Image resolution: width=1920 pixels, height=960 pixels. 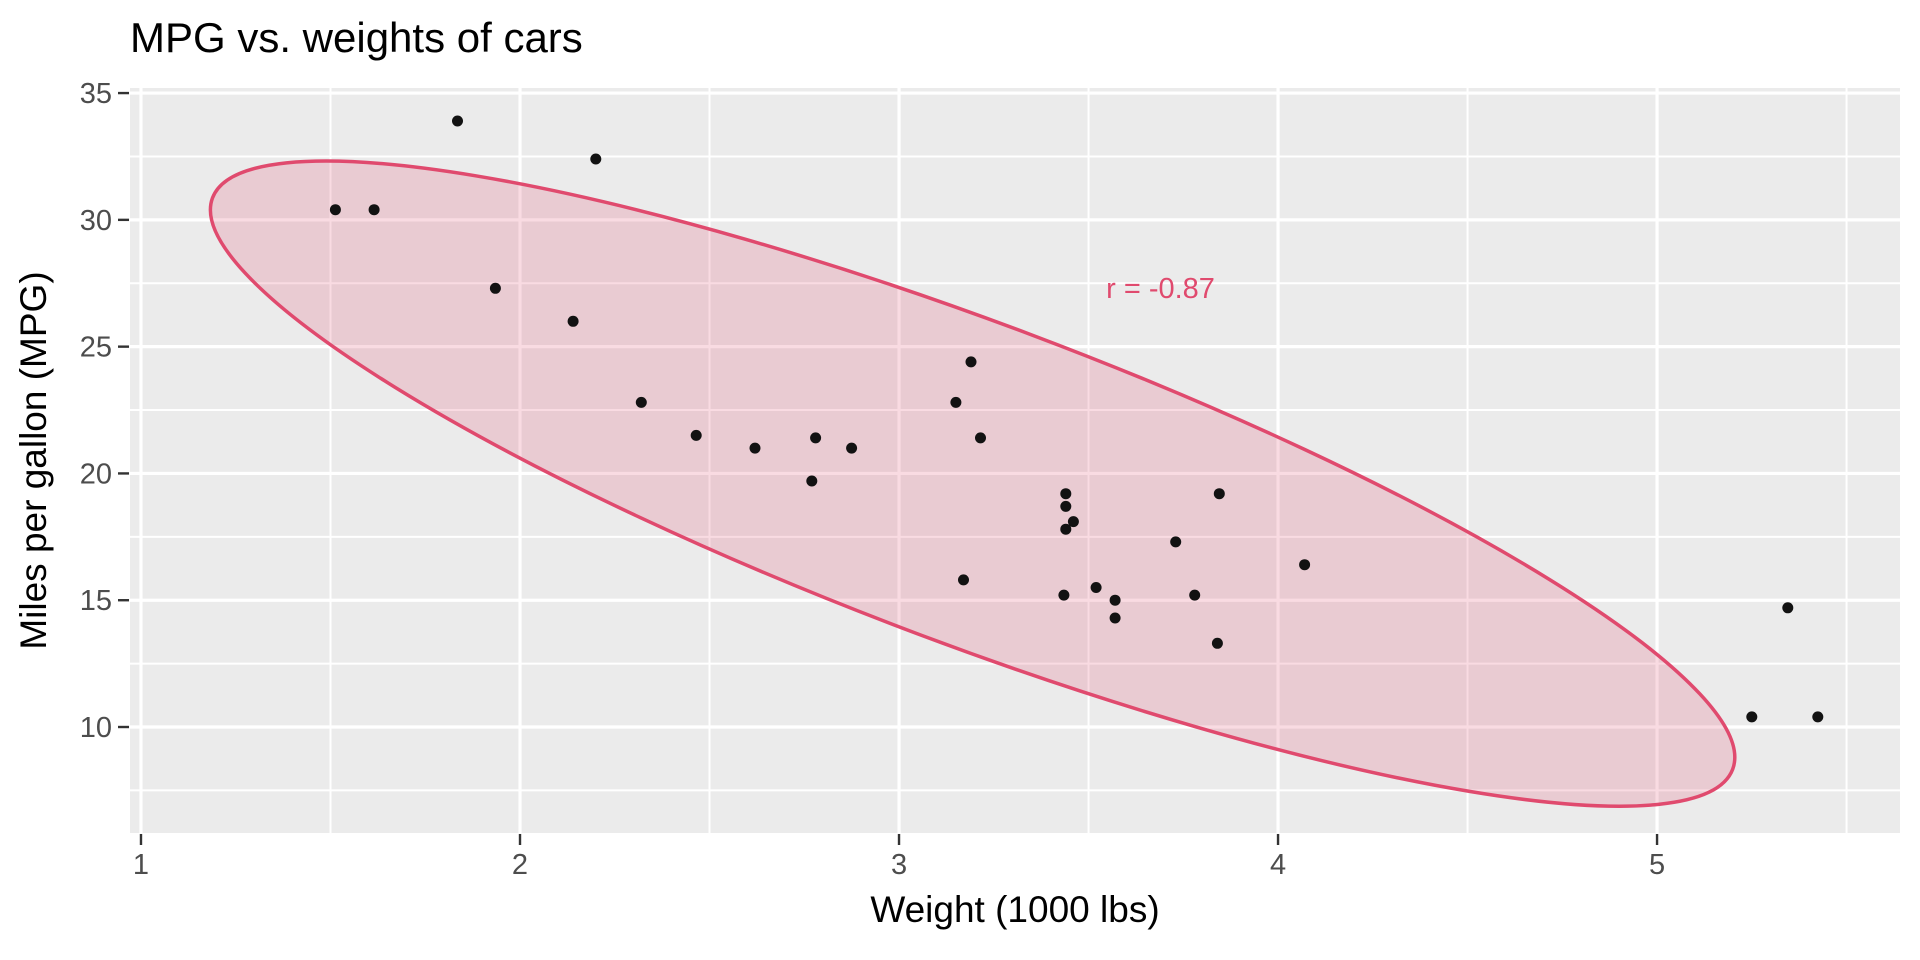 I want to click on x-axis-title: Weight (1000 lbs), so click(x=1014, y=909).